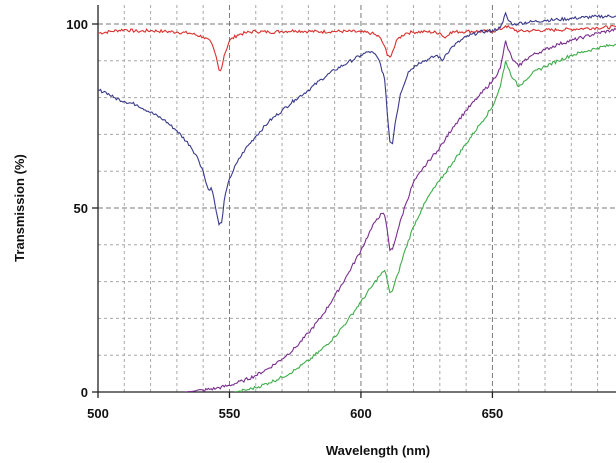  I want to click on y-tick-label: 0, so click(84, 392).